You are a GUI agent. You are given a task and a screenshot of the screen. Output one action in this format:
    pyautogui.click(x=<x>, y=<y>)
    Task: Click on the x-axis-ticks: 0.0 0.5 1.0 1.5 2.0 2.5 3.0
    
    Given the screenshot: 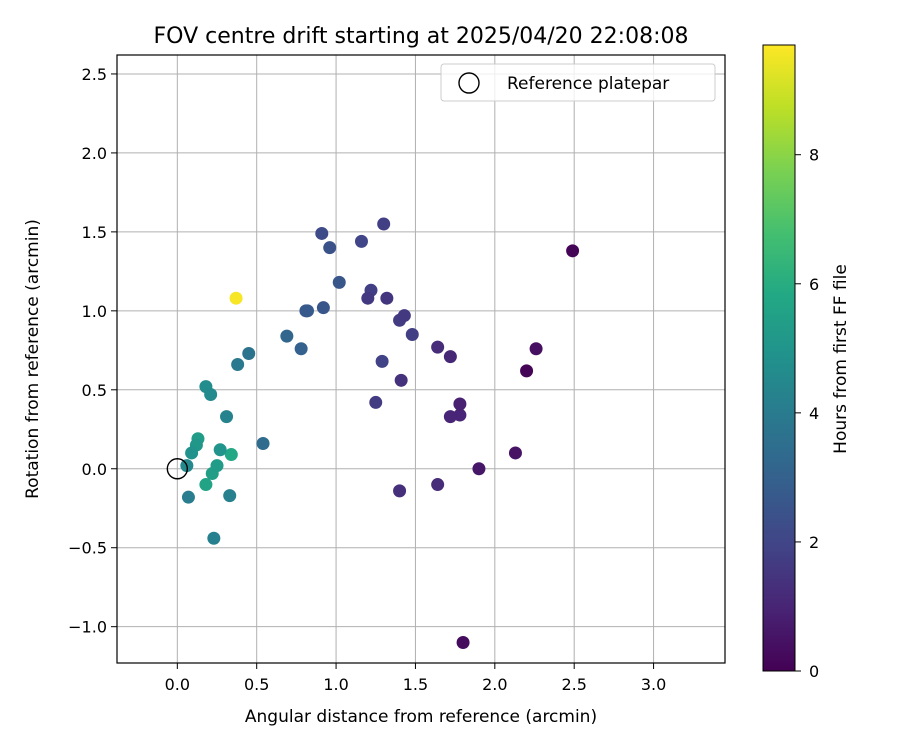 What is the action you would take?
    pyautogui.click(x=415, y=678)
    